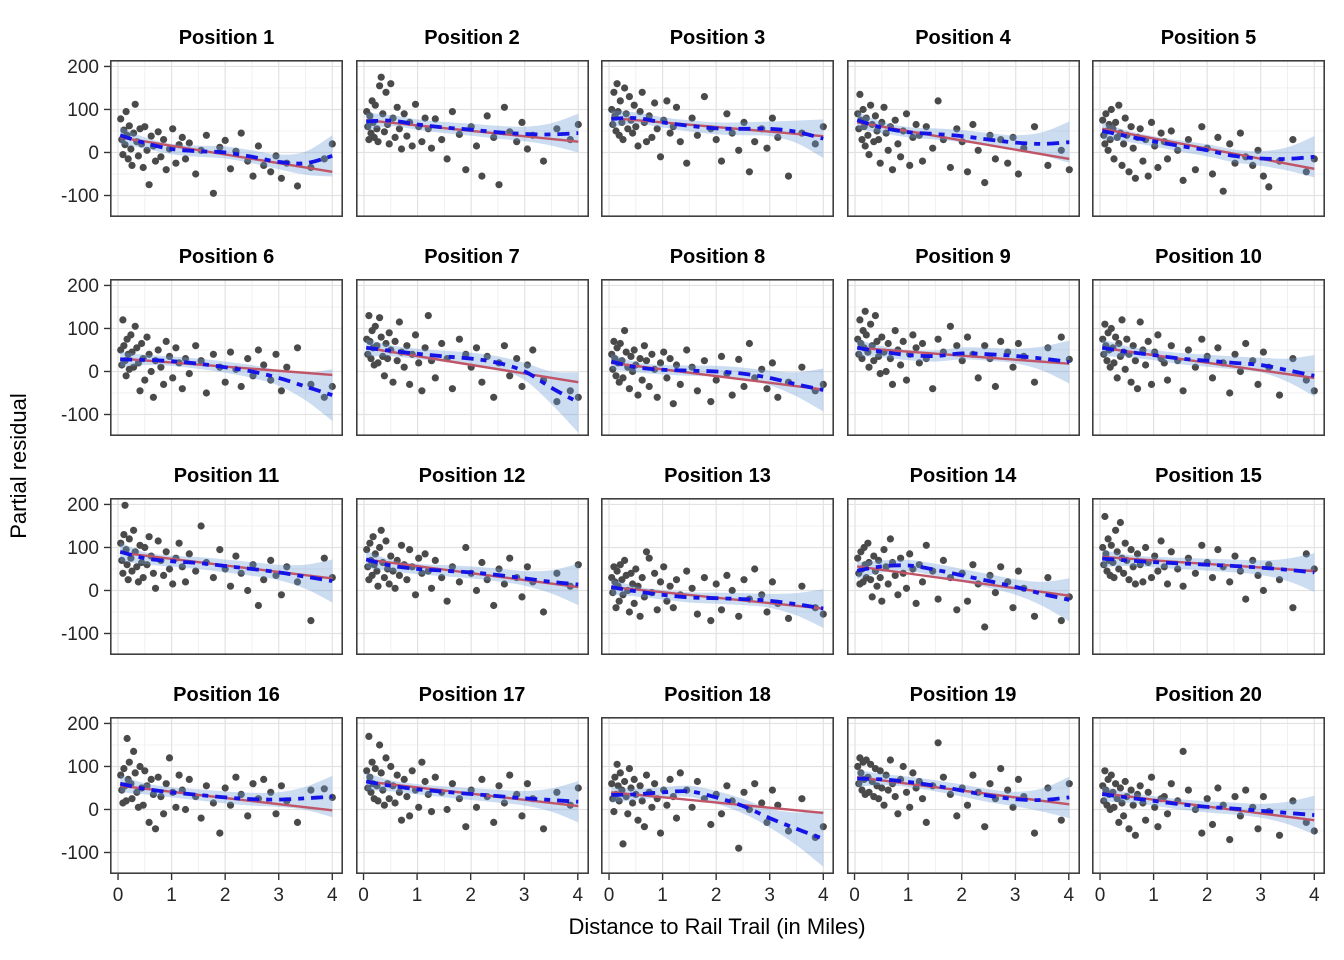 The width and height of the screenshot is (1344, 960). I want to click on y-axis-title: Partial residual, so click(18, 466).